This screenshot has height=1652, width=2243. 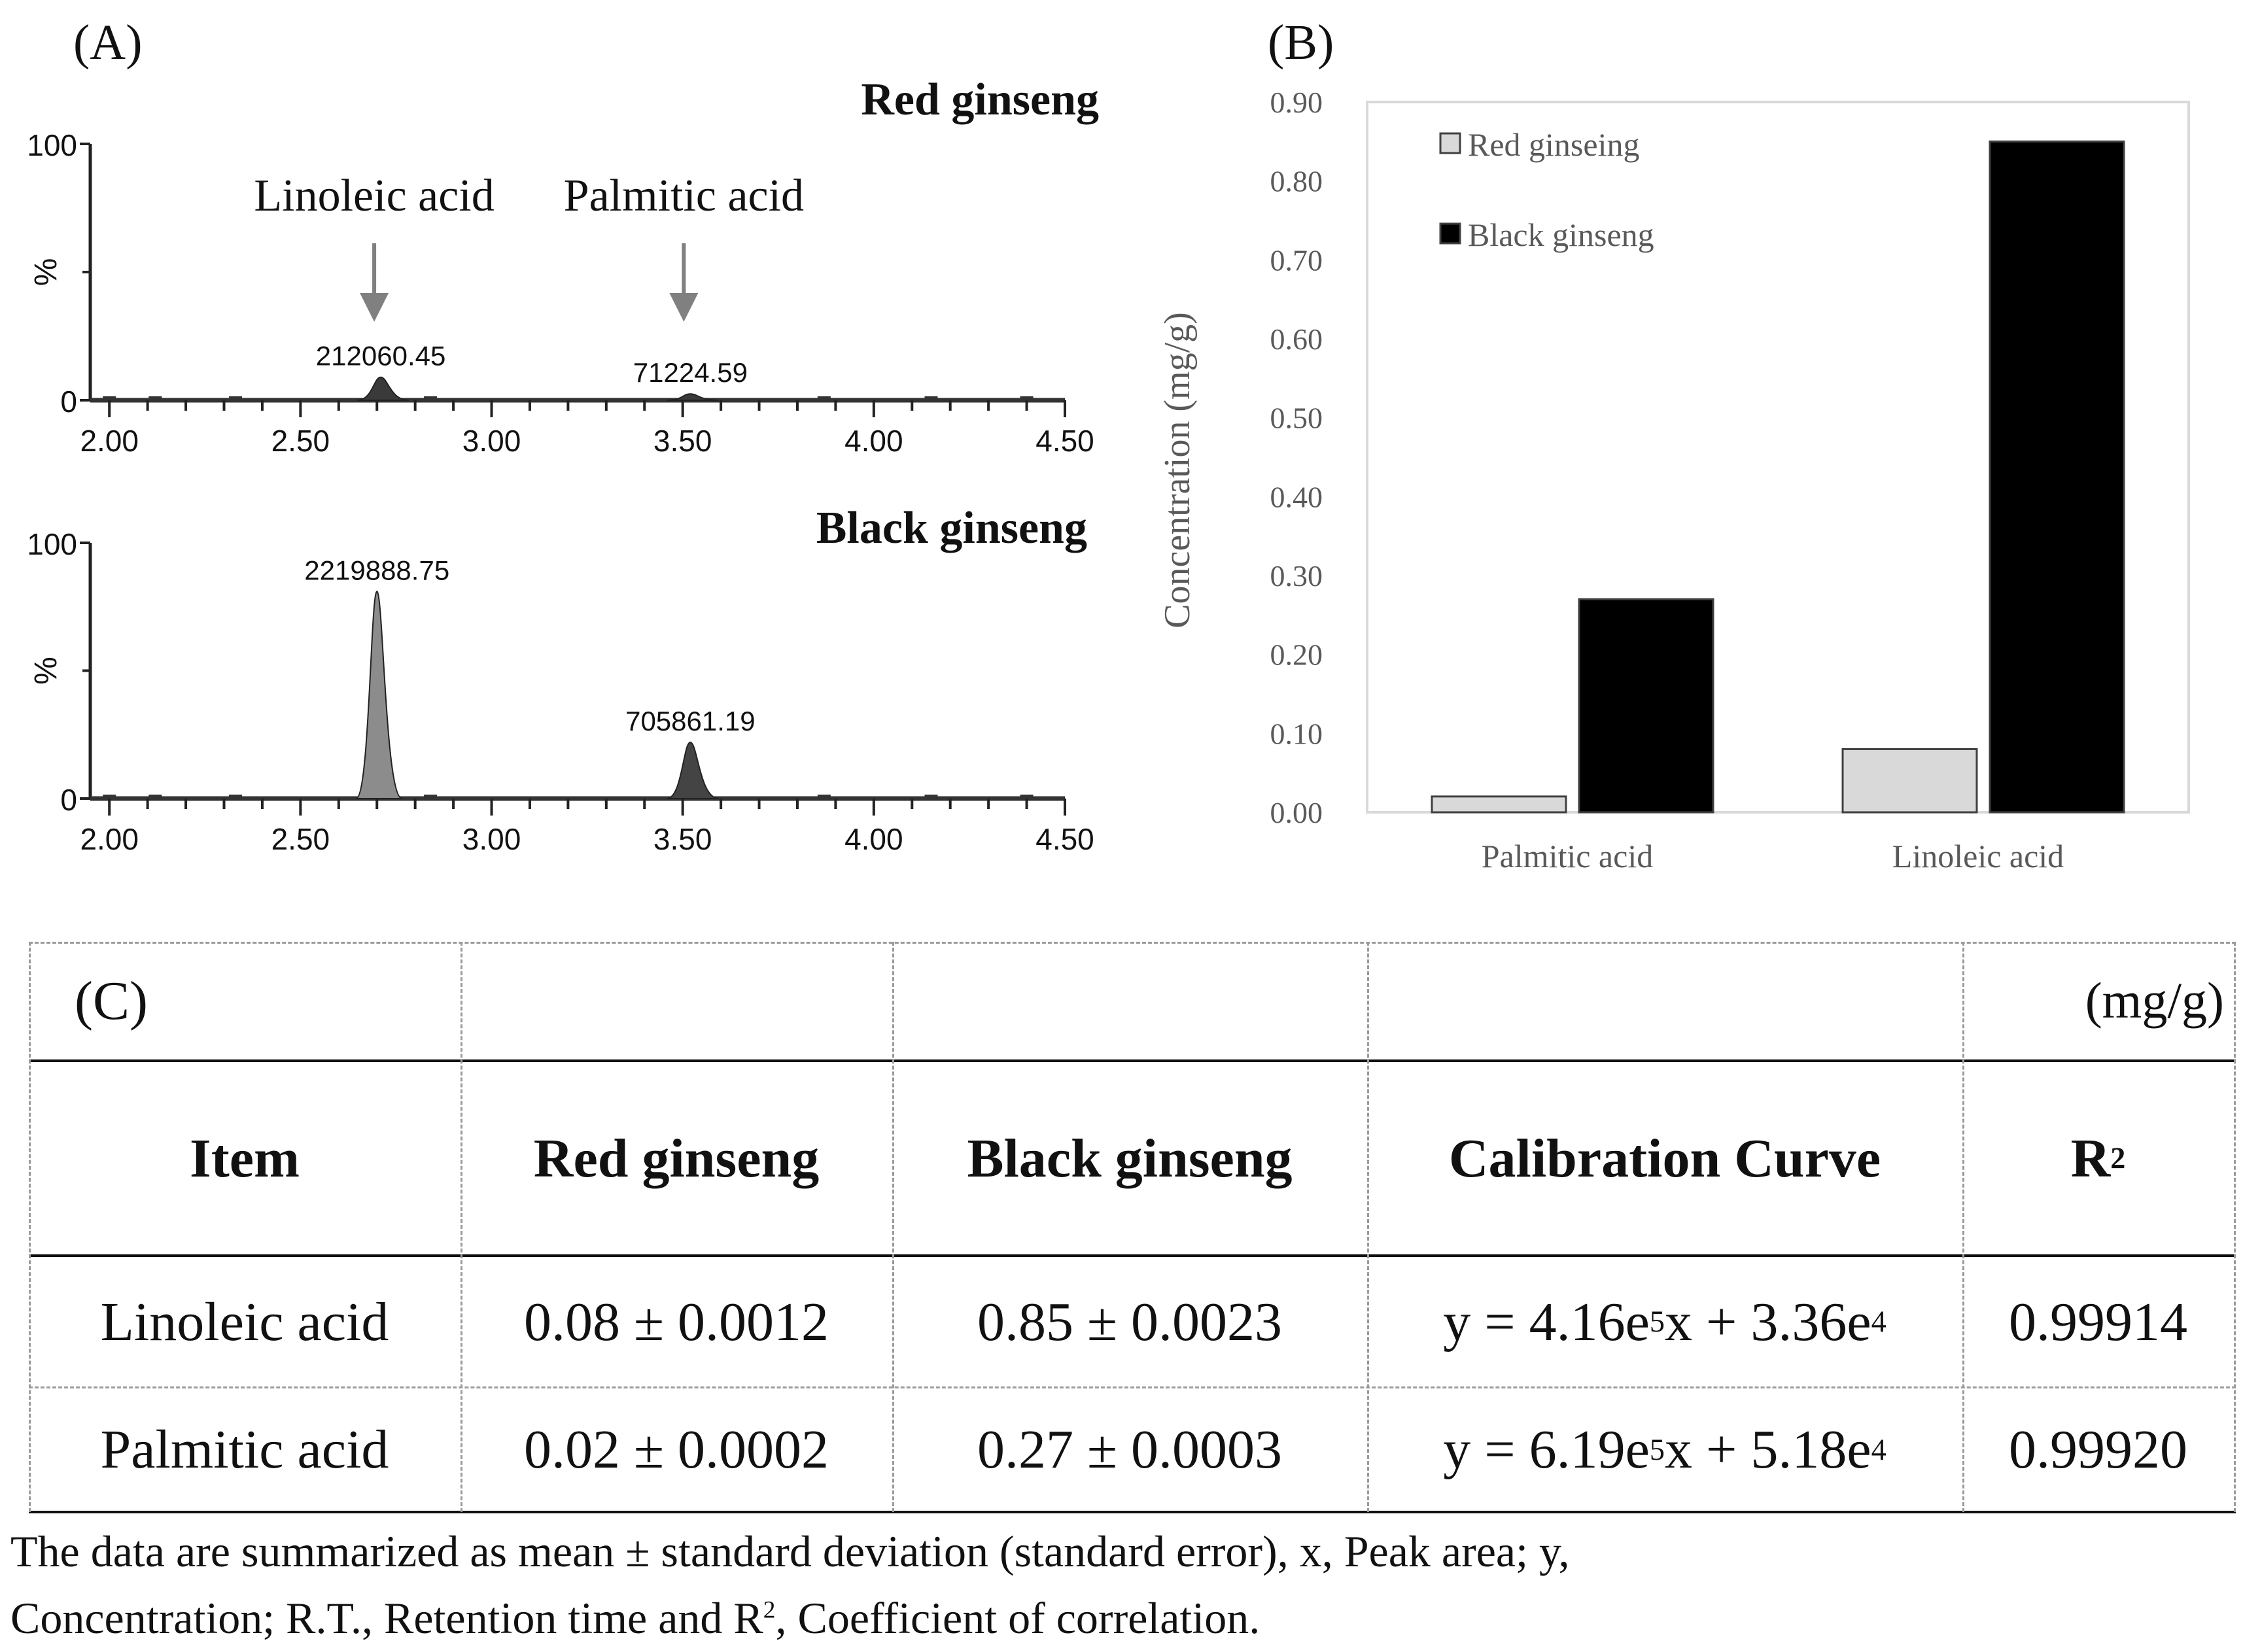 I want to click on peak-area-label: 2219888.75, so click(x=376, y=570).